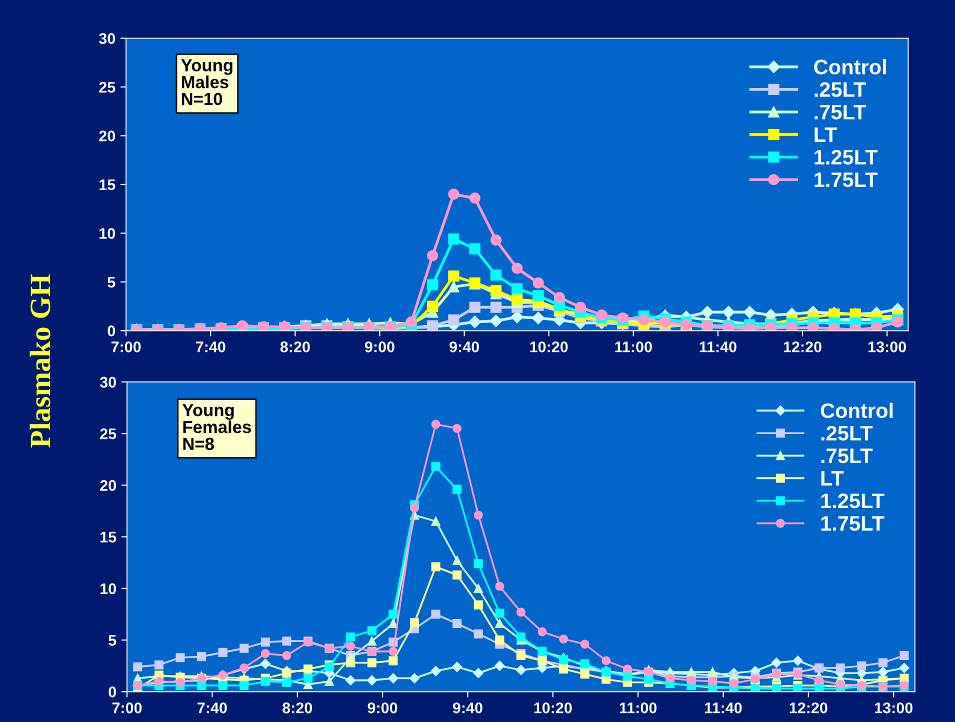 The image size is (955, 722). What do you see at coordinates (40, 361) in the screenshot?
I see `y-axis-title: Plasmako GH` at bounding box center [40, 361].